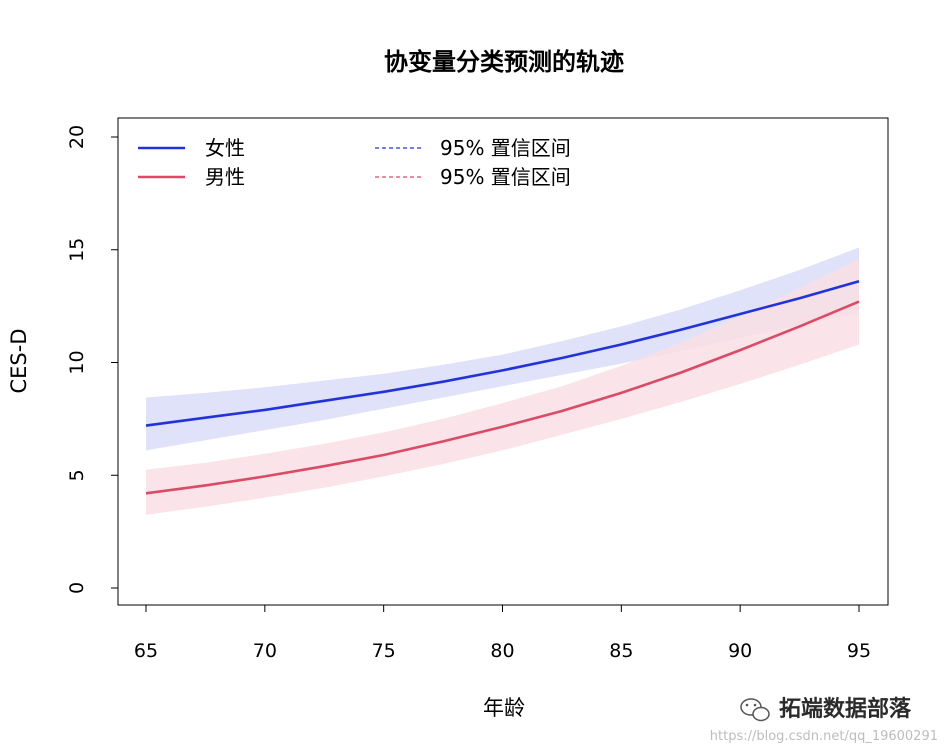 The image size is (949, 753). Describe the element at coordinates (740, 651) in the screenshot. I see `x-tick-label: 90` at that location.